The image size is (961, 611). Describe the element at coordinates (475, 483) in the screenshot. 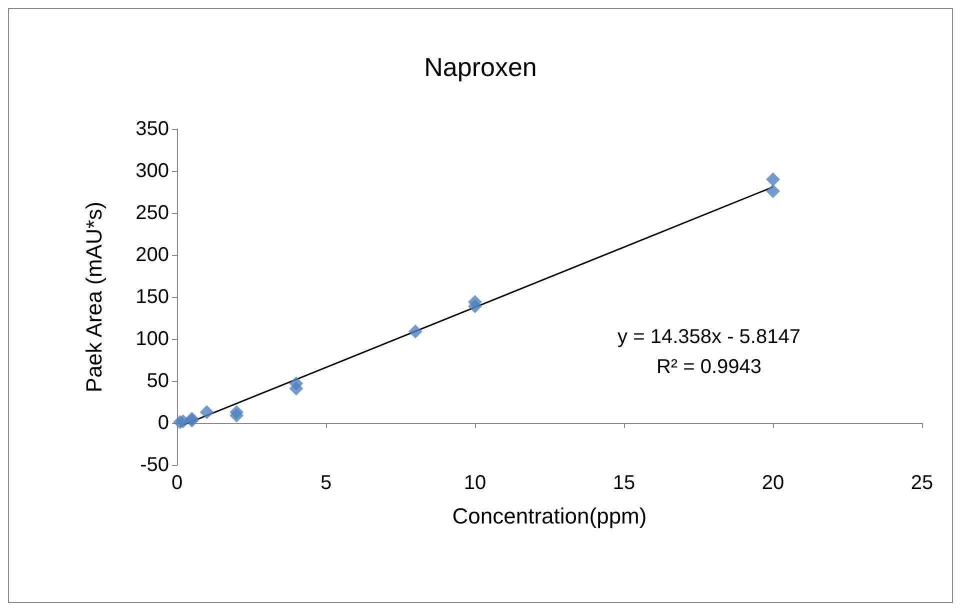

I see `x-tick-label: 10` at that location.